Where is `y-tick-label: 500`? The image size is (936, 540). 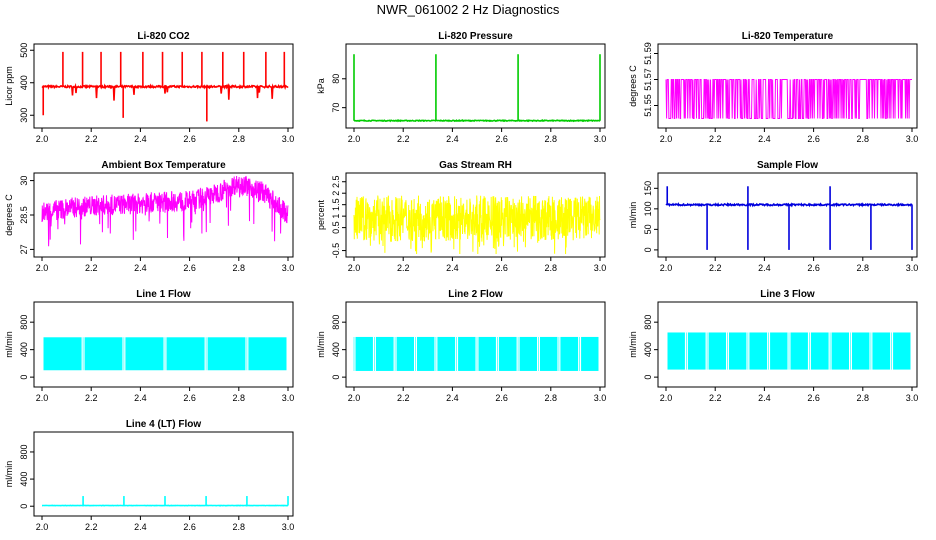
y-tick-label: 500 is located at coordinates (24, 50).